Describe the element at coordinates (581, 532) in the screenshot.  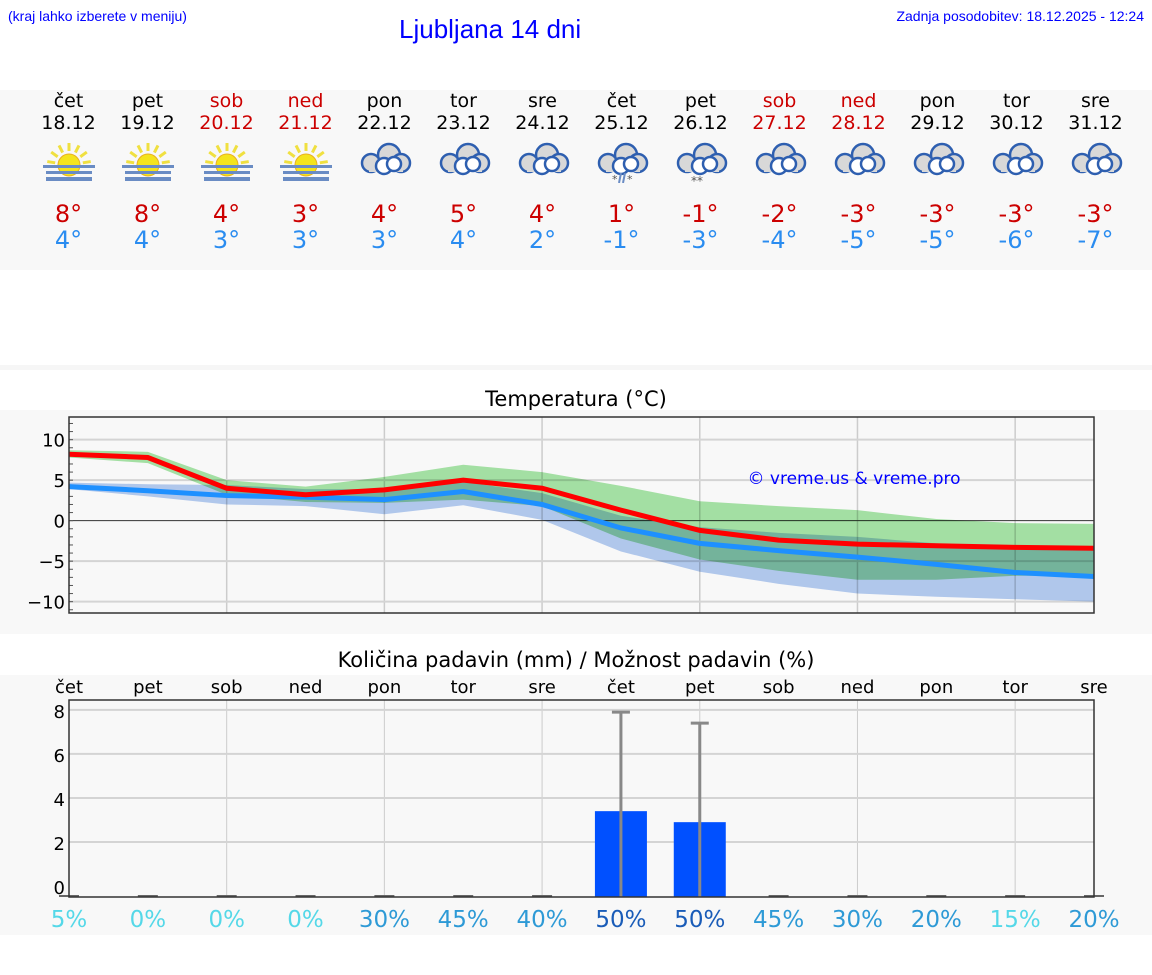
I see `min-temp-line` at that location.